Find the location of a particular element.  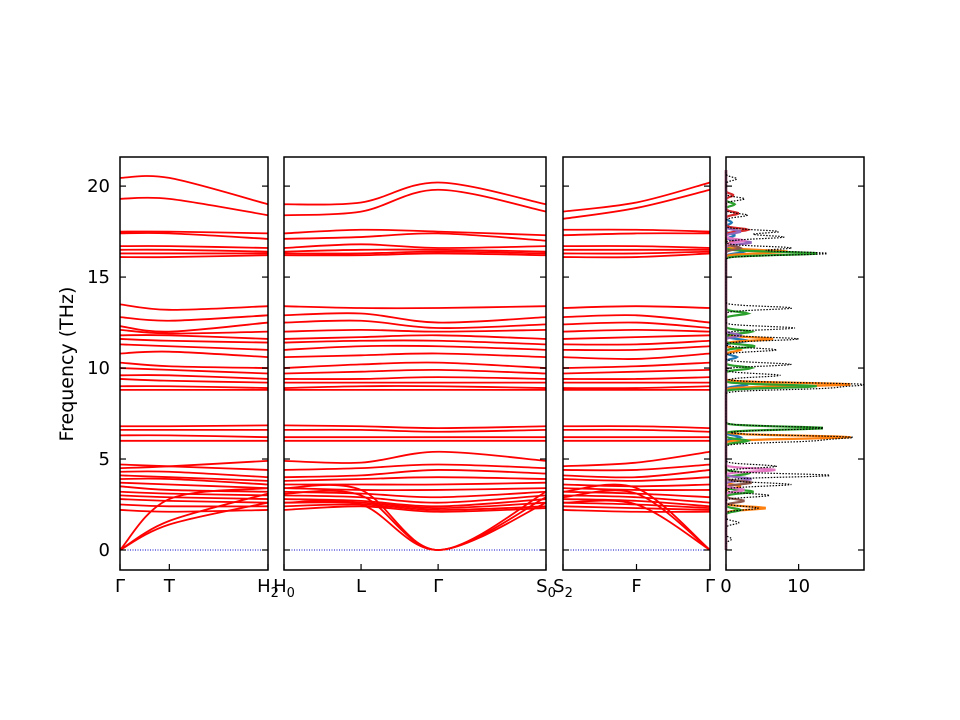

y-axis-label: Frequency (THz) is located at coordinates (67, 364).